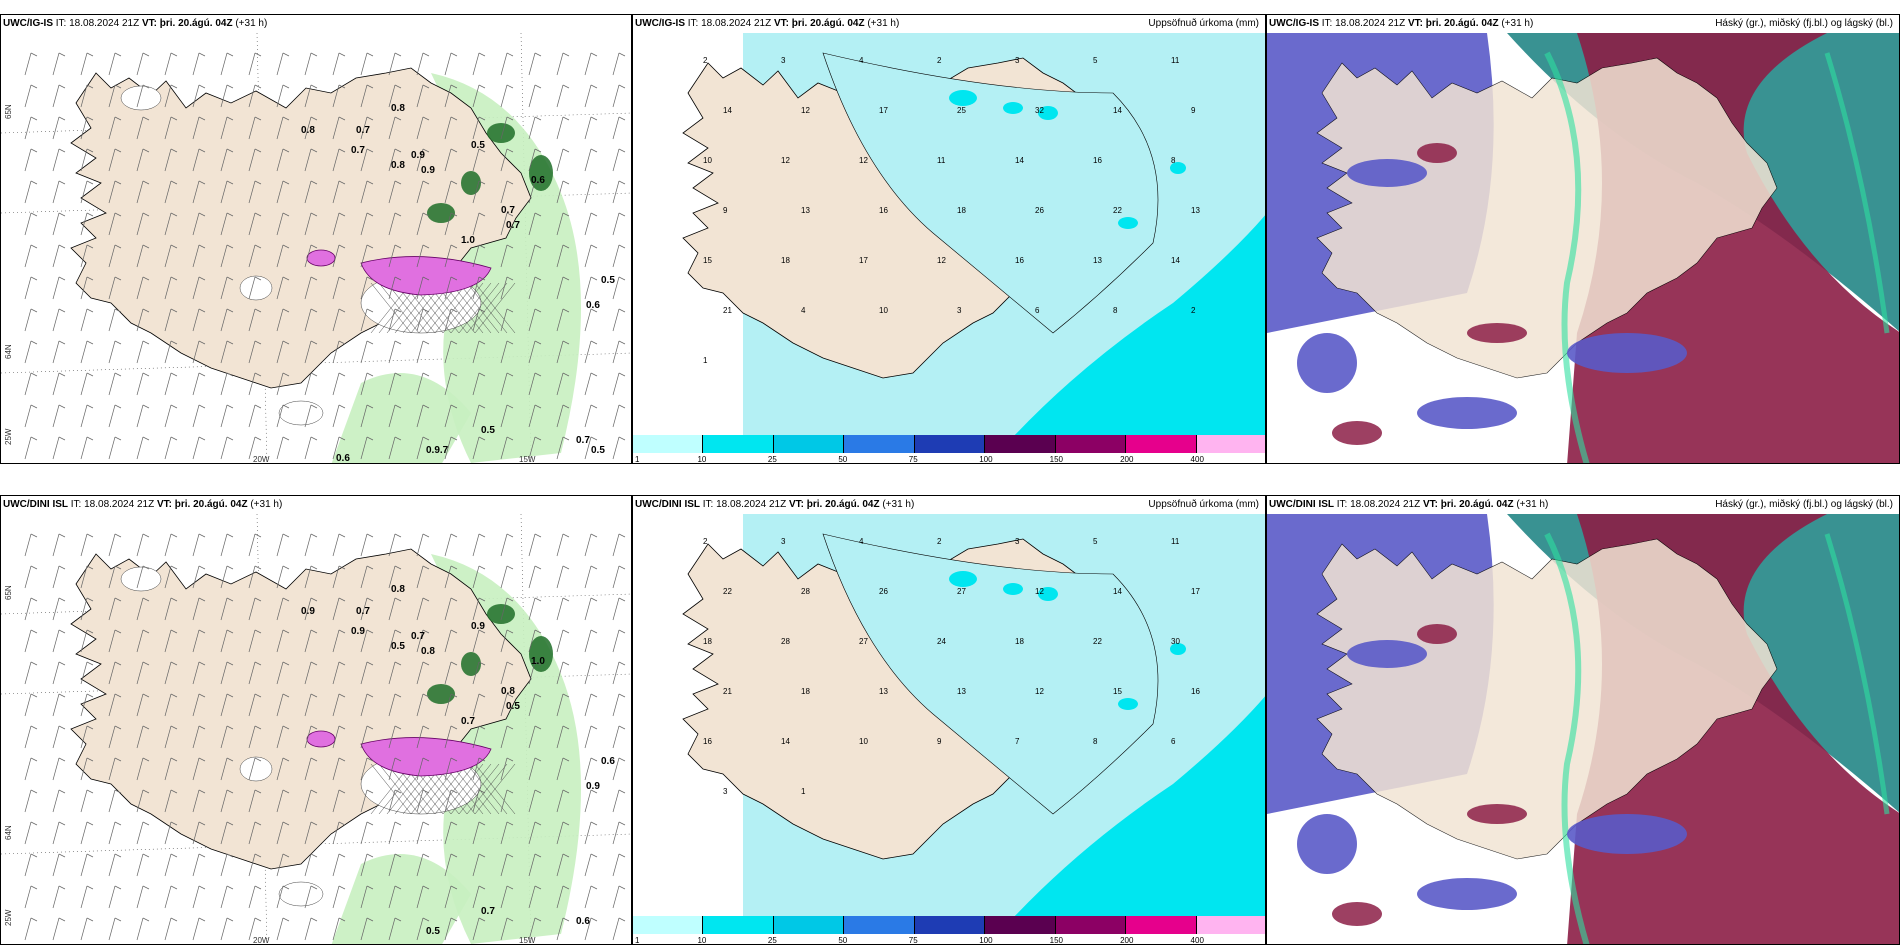 The image size is (1900, 950). I want to click on precip-value-label: 21, so click(727, 691).